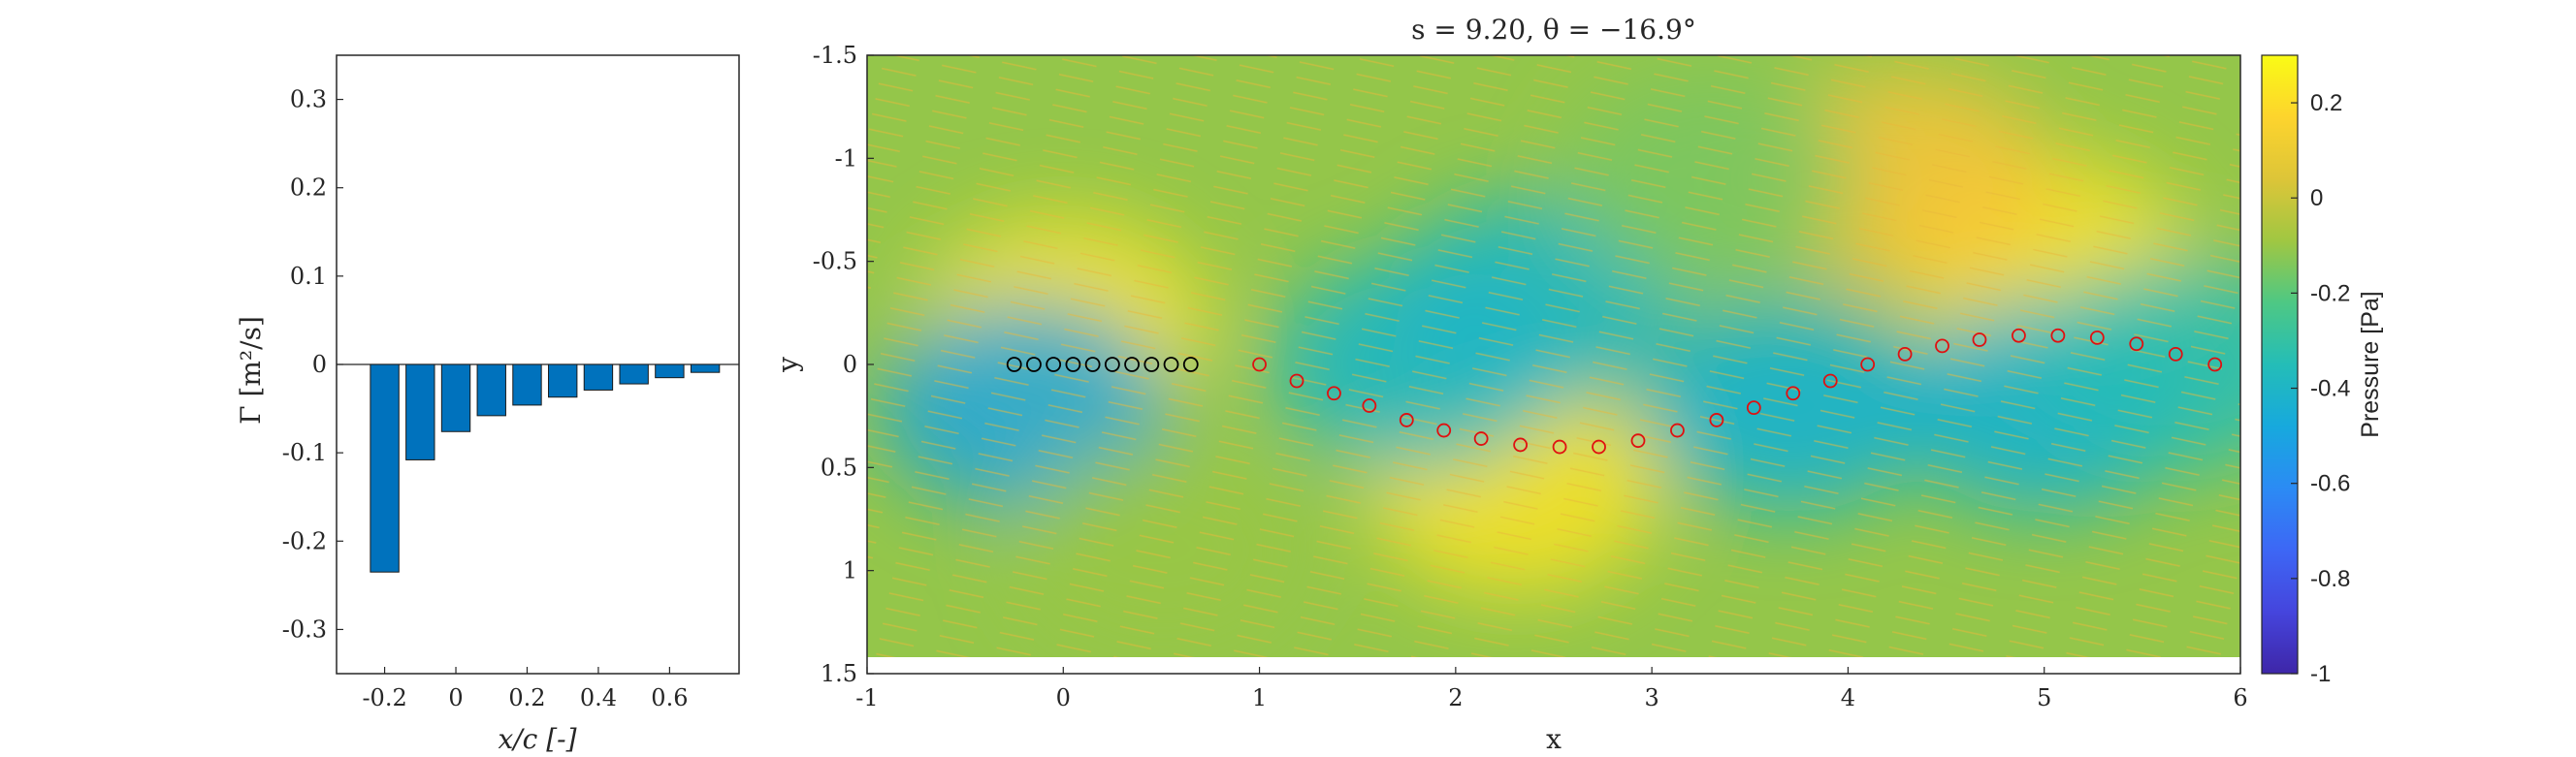  Describe the element at coordinates (304, 452) in the screenshot. I see `bar-y-tick-label: -0.1` at that location.